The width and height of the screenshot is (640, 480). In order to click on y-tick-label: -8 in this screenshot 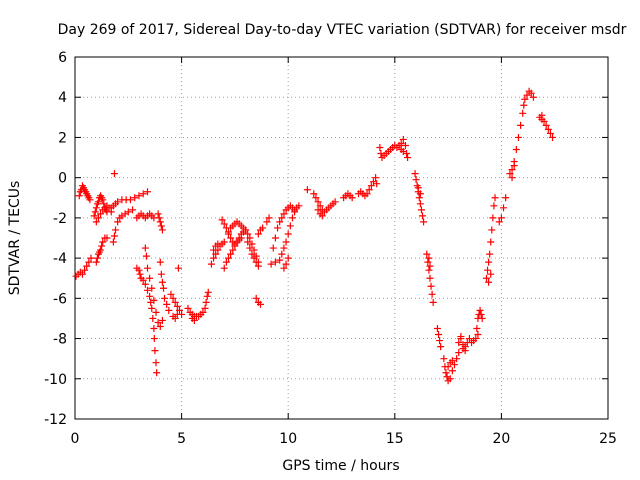, I will do `click(60, 340)`.